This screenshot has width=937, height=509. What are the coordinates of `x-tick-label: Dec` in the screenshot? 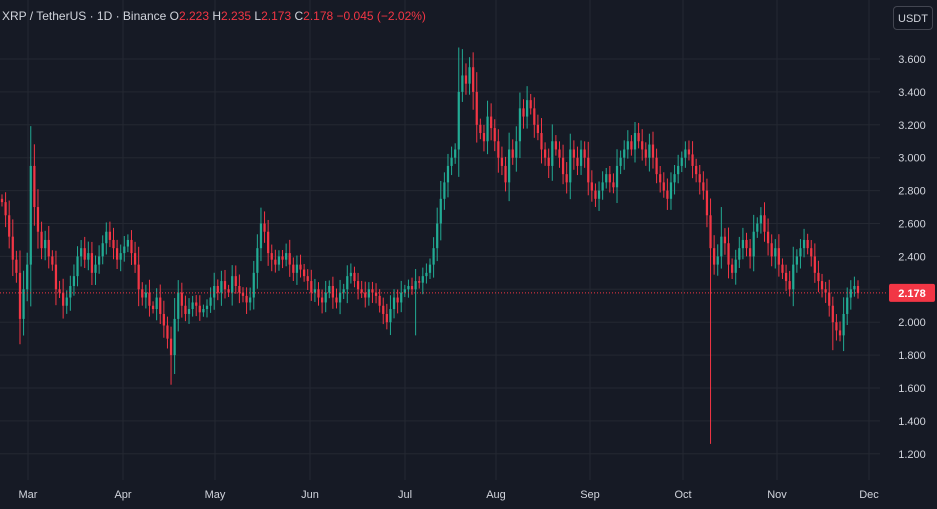 It's located at (869, 495).